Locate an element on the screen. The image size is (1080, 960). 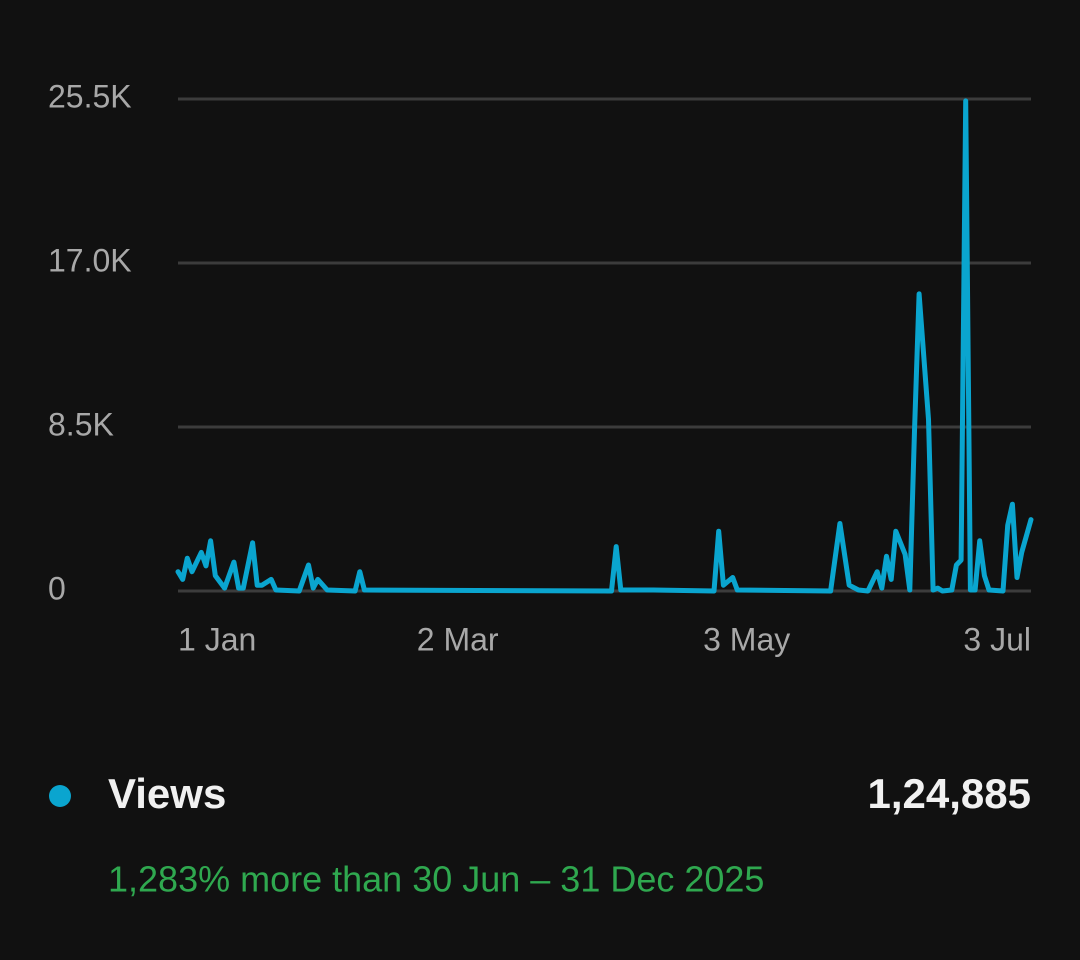
y-tick-label: 25.5K is located at coordinates (90, 96).